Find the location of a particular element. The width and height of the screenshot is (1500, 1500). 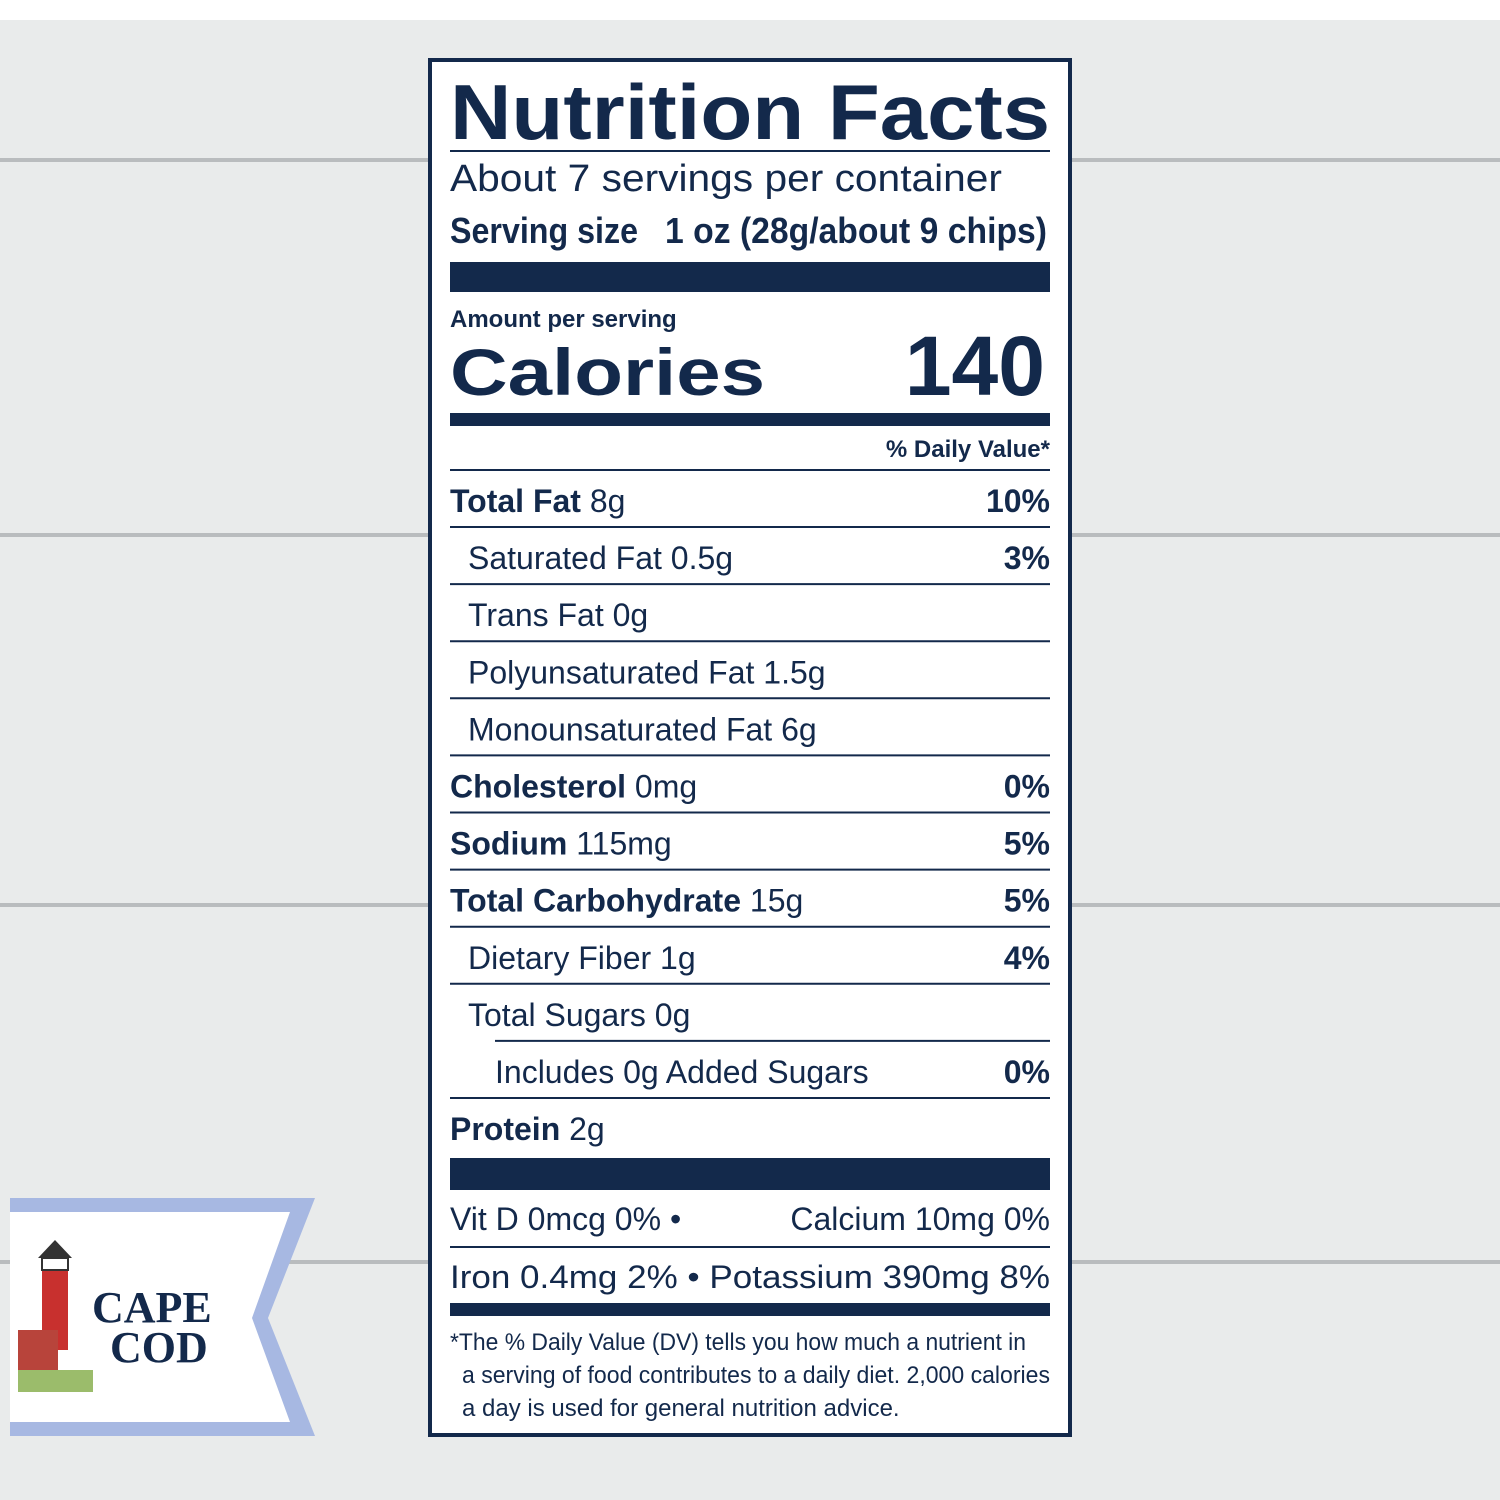

vitamin-text: Iron 0.4mg 2% • Potassium 390mg 8% is located at coordinates (750, 1277).